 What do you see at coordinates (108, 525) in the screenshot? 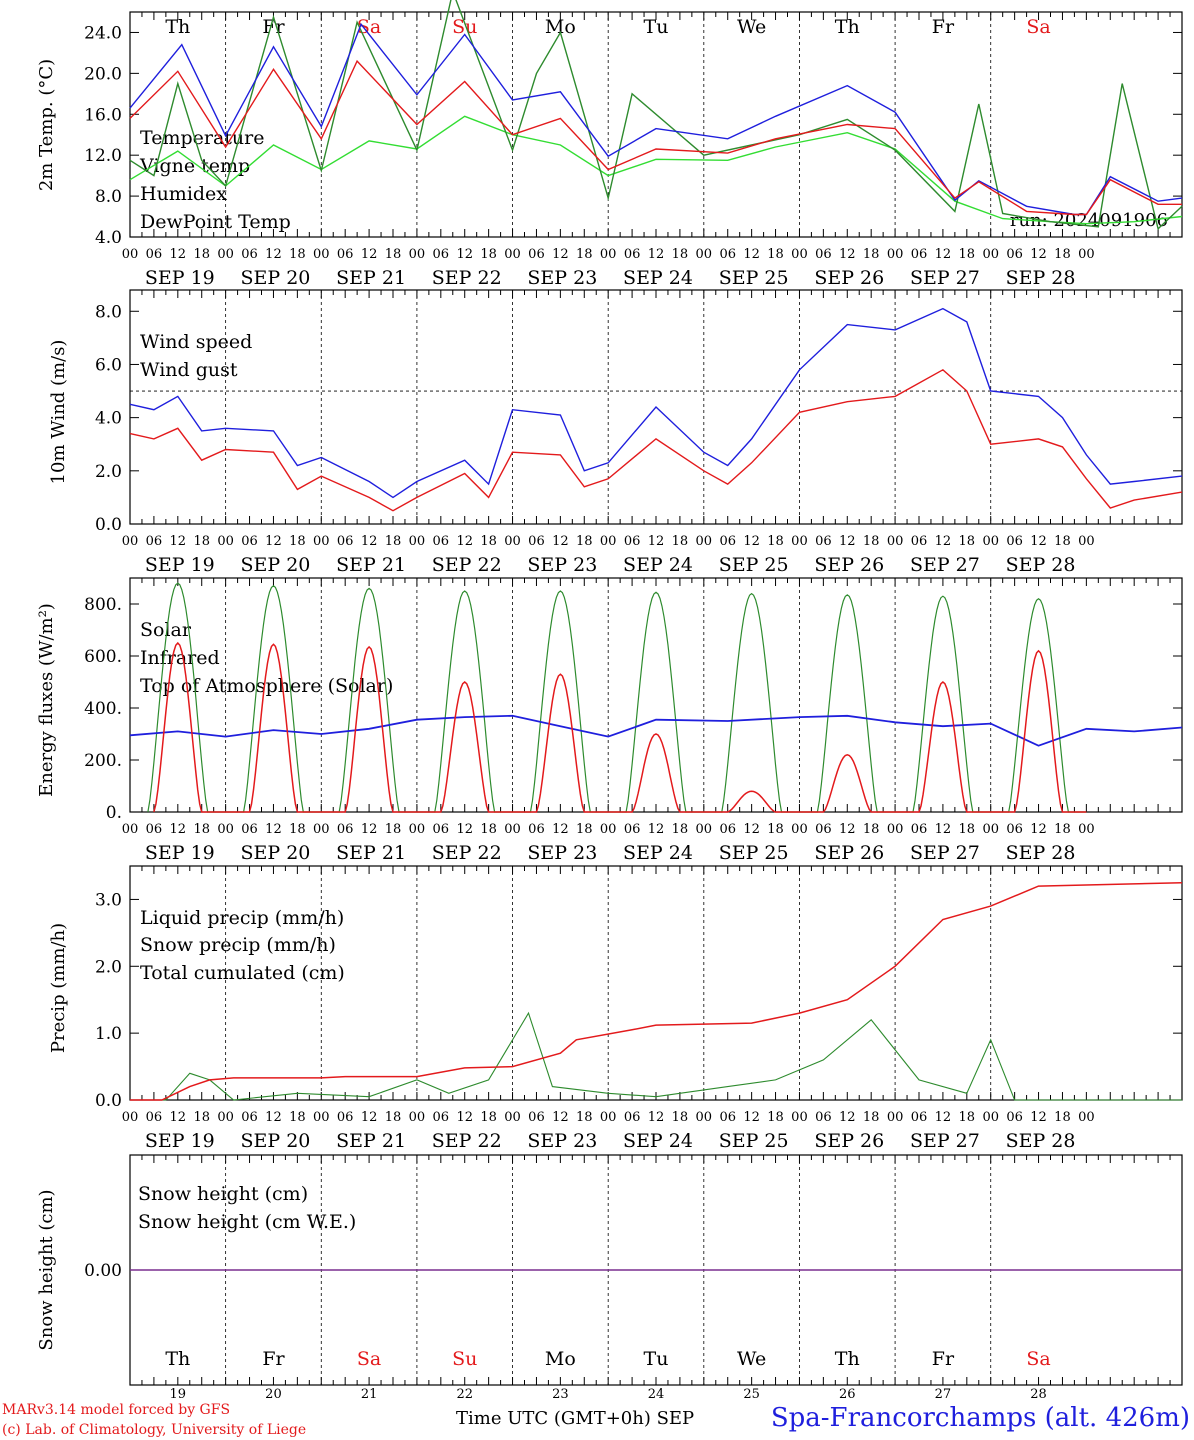
I see `y-tick-label: 0.0` at bounding box center [108, 525].